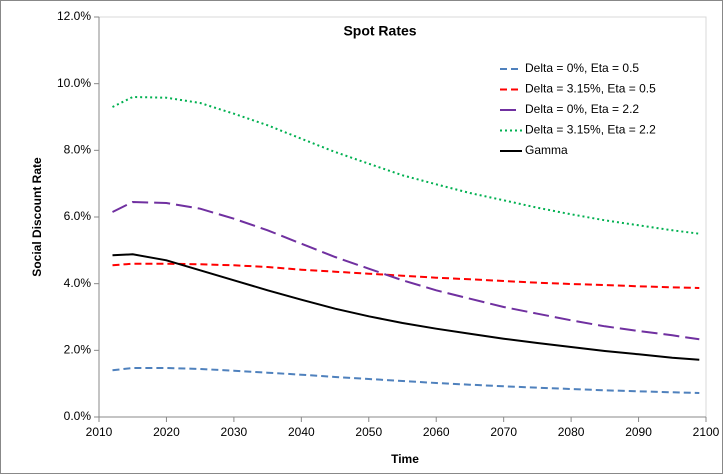  What do you see at coordinates (78, 350) in the screenshot?
I see `y-tick-label: 2.0%` at bounding box center [78, 350].